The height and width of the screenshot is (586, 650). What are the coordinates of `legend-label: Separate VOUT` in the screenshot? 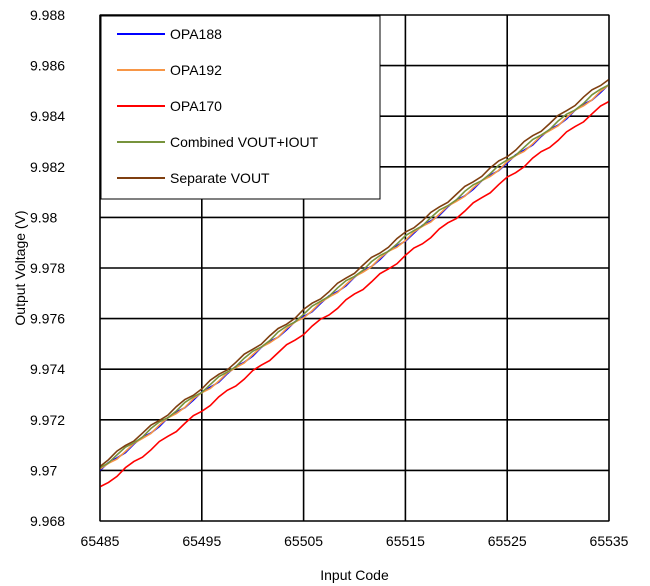 It's located at (220, 178).